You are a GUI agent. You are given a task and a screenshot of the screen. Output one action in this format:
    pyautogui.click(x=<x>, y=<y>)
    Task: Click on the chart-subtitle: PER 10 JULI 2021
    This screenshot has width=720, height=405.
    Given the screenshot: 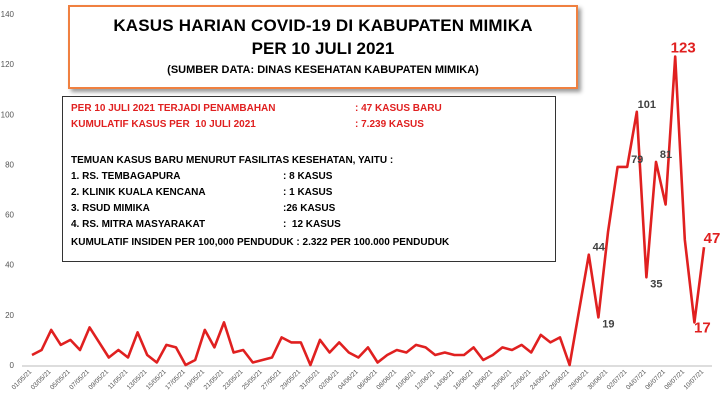 What is the action you would take?
    pyautogui.click(x=323, y=48)
    